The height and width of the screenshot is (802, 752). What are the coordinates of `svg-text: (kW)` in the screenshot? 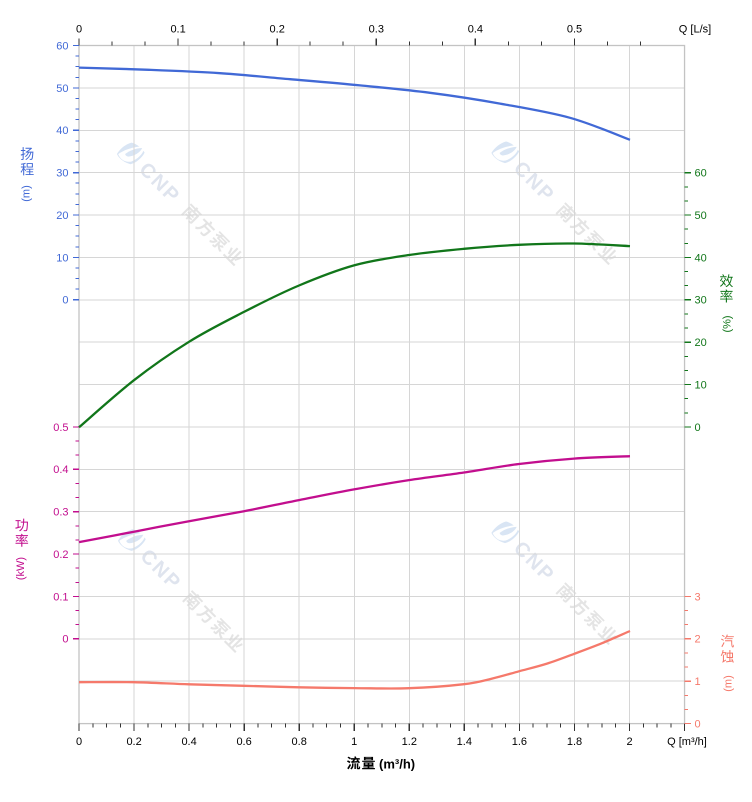 It's located at (21, 568).